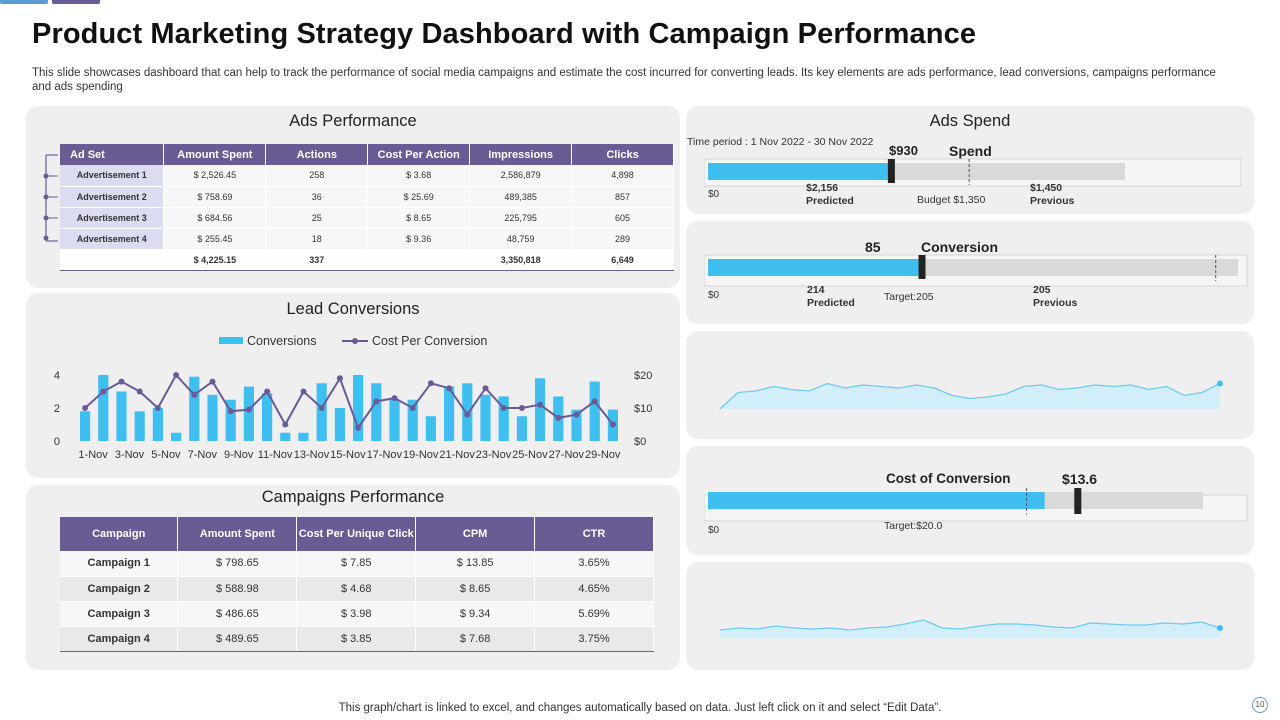 Image resolution: width=1280 pixels, height=720 pixels. I want to click on table-cell: Advertisement 3, so click(112, 218).